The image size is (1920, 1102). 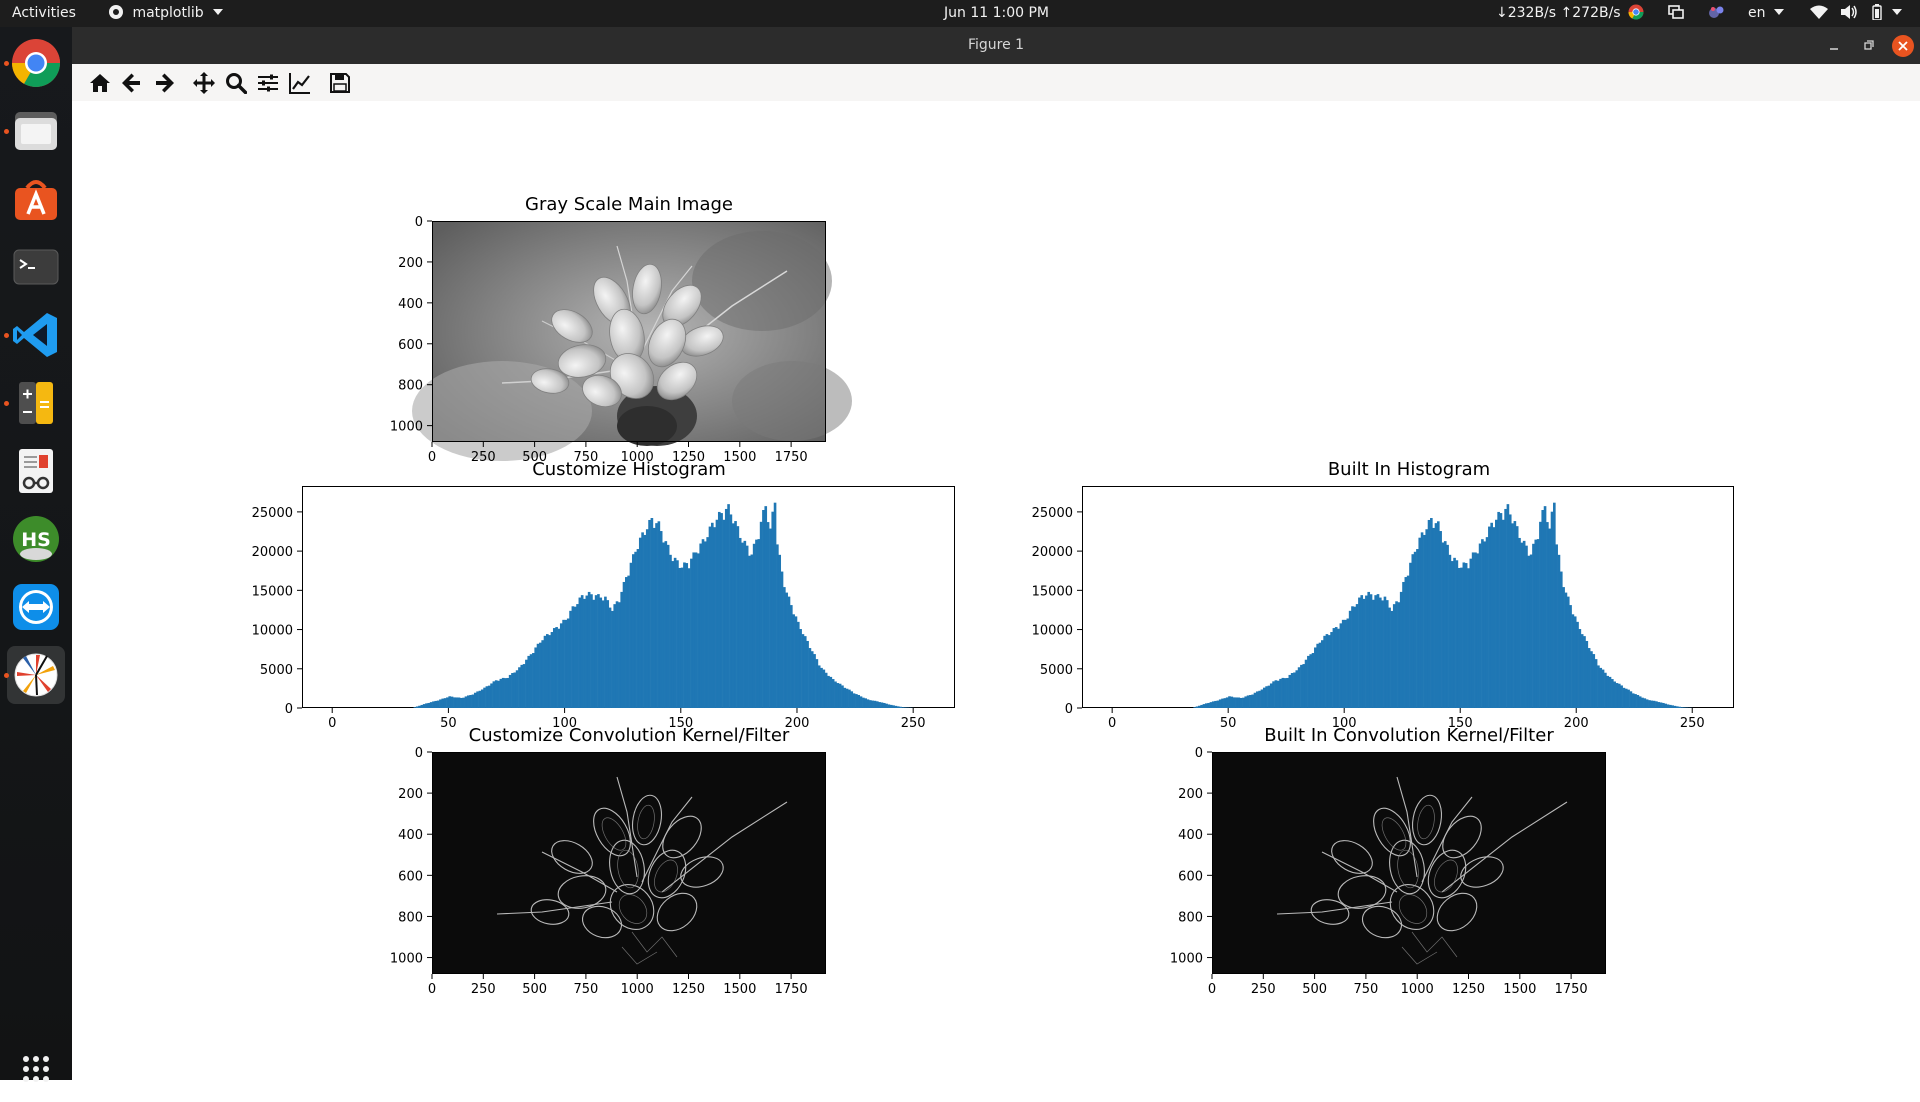 I want to click on home-button, so click(x=100, y=83).